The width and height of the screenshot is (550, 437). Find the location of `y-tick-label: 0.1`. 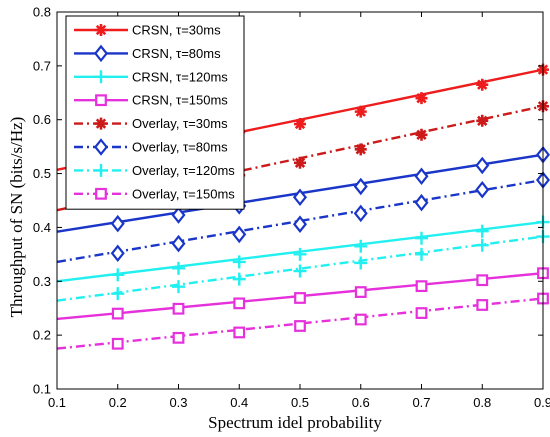

y-tick-label: 0.1 is located at coordinates (42, 389).